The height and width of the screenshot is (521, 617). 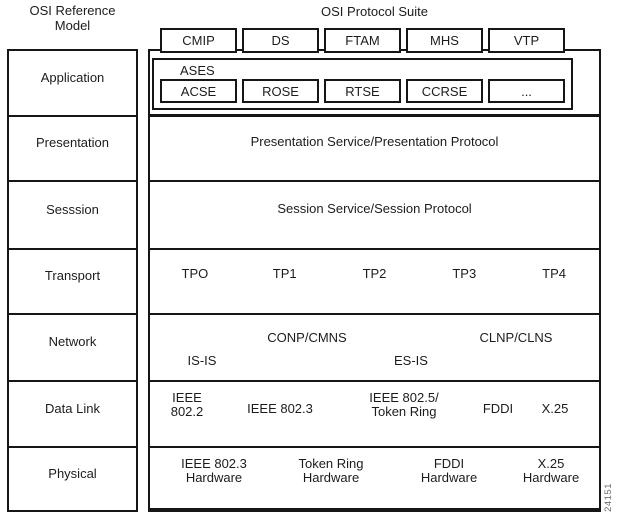 I want to click on physical-fddi-hardware: FDDI Hardware, so click(x=449, y=471).